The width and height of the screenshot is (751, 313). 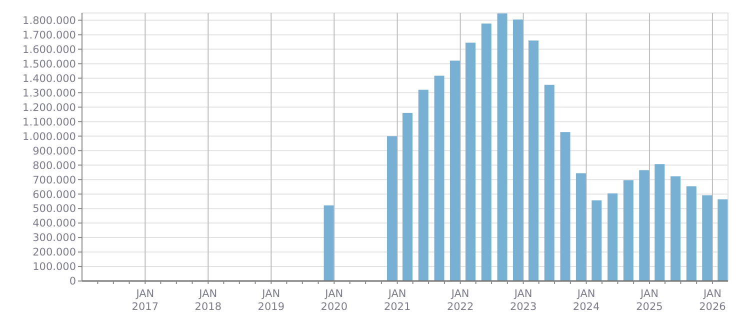 What do you see at coordinates (54, 180) in the screenshot?
I see `y-tick-label: 700.000` at bounding box center [54, 180].